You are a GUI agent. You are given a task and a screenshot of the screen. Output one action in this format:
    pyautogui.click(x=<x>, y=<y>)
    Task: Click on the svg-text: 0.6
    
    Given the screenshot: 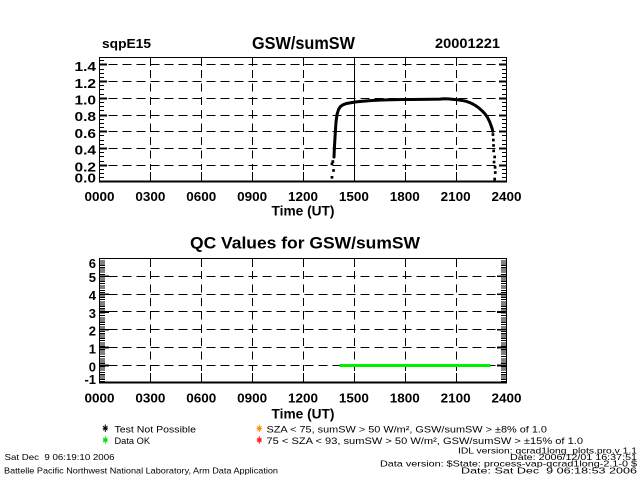 What is the action you would take?
    pyautogui.click(x=86, y=133)
    